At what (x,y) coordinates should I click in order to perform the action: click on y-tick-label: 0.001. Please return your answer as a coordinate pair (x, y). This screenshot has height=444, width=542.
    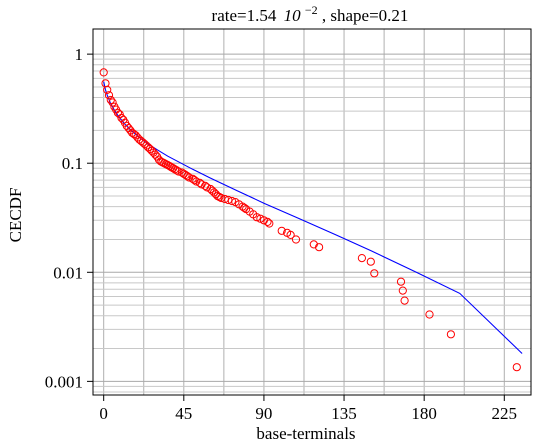
    Looking at the image, I should click on (64, 381).